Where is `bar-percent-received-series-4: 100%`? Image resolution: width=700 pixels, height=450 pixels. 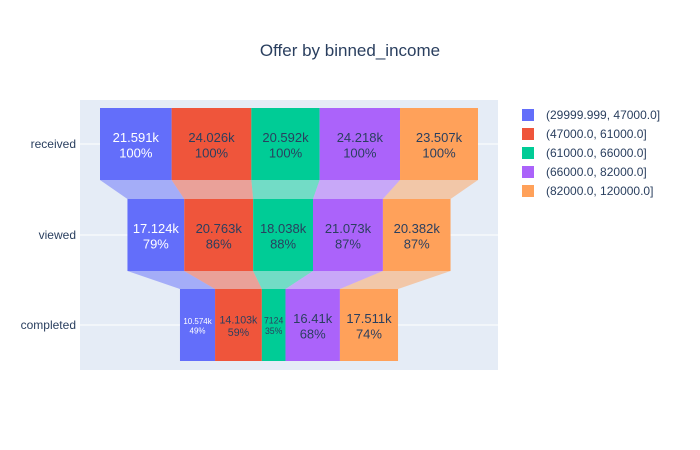
bar-percent-received-series-4: 100% is located at coordinates (439, 153).